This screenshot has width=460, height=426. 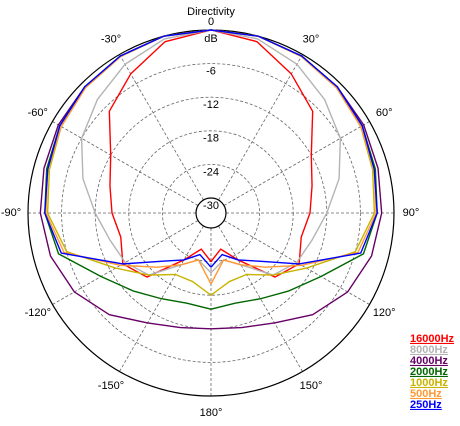 What do you see at coordinates (384, 313) in the screenshot?
I see `theta-tick-label: 120°` at bounding box center [384, 313].